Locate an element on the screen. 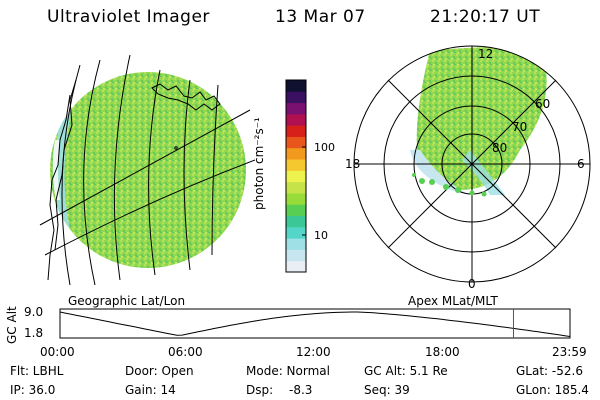 This screenshot has height=400, width=600. glat-status: GLat: -52.6 is located at coordinates (549, 371).